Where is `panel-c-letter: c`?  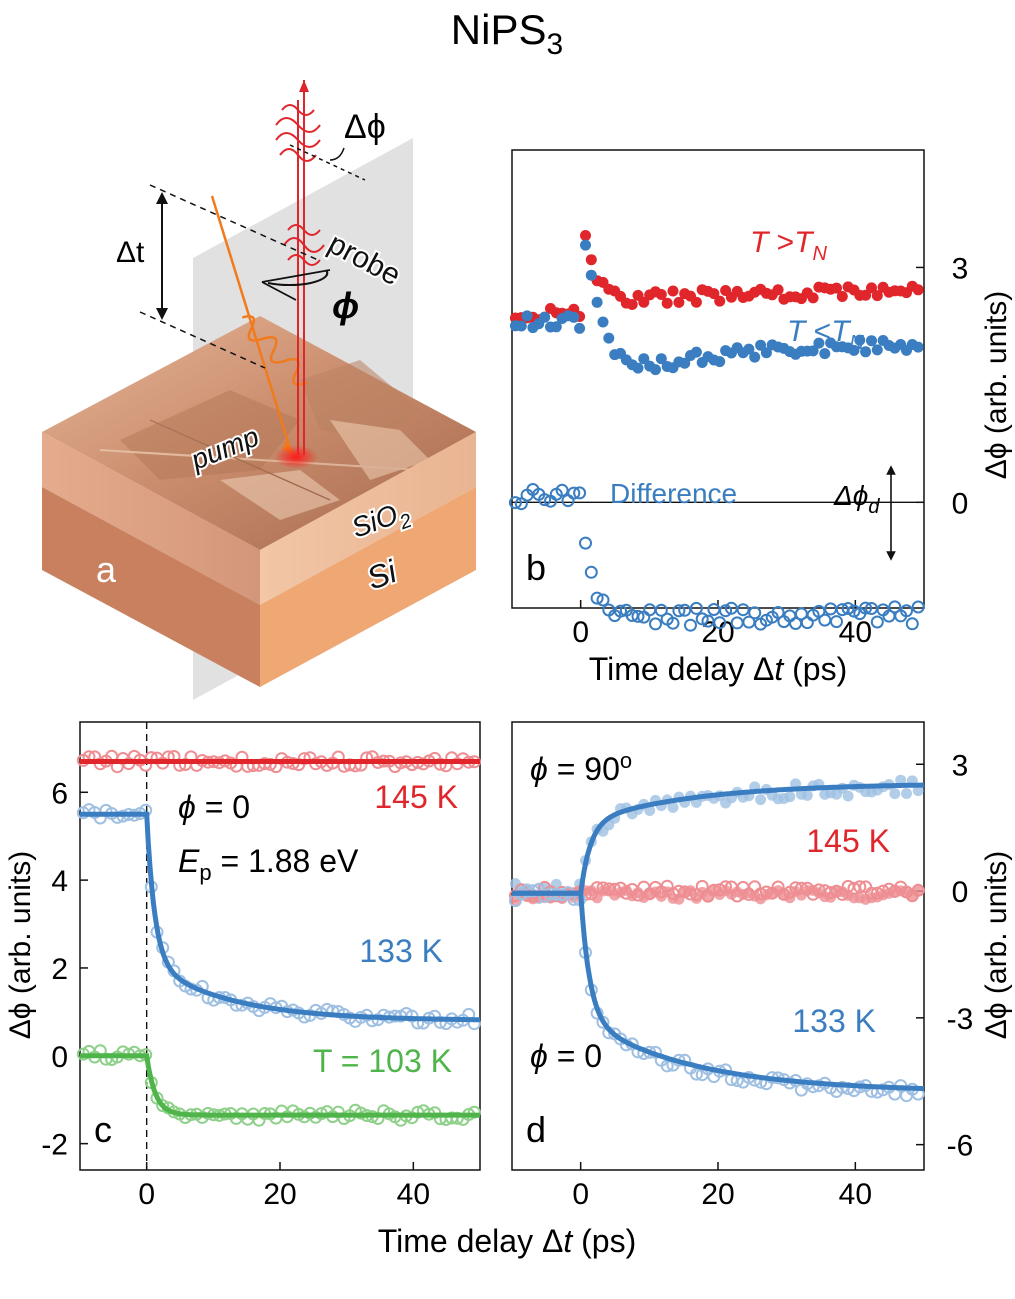
panel-c-letter: c is located at coordinates (103, 1129).